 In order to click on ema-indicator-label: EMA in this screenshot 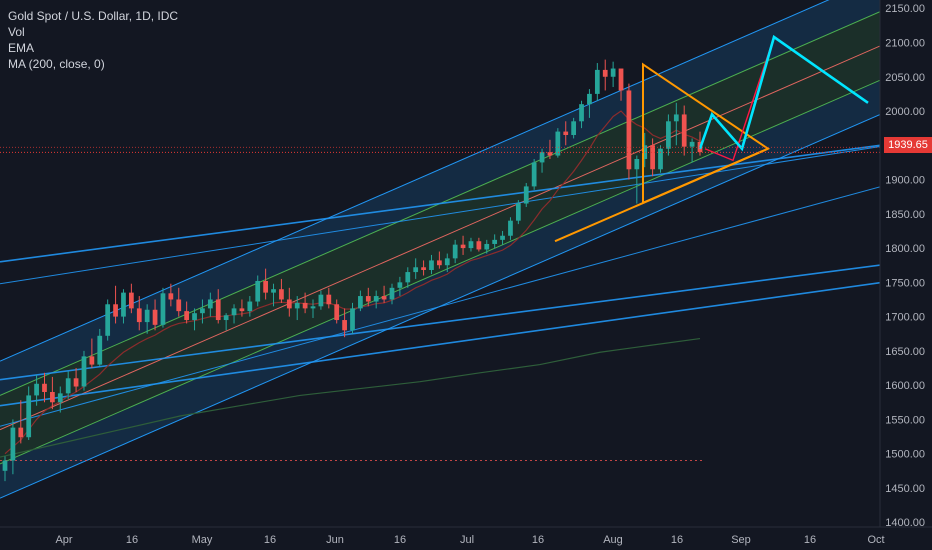, I will do `click(21, 48)`.